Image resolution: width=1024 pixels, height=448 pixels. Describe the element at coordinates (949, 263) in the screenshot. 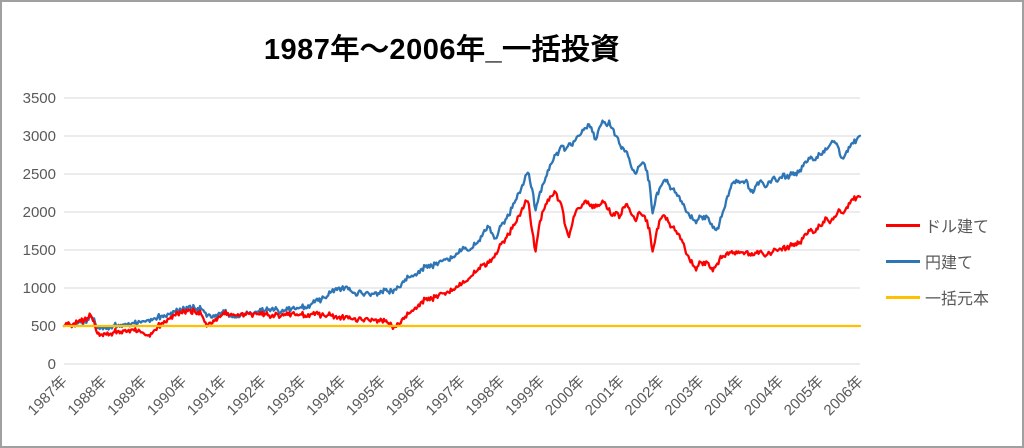

I see `legend-label-jpy: 円建て` at that location.